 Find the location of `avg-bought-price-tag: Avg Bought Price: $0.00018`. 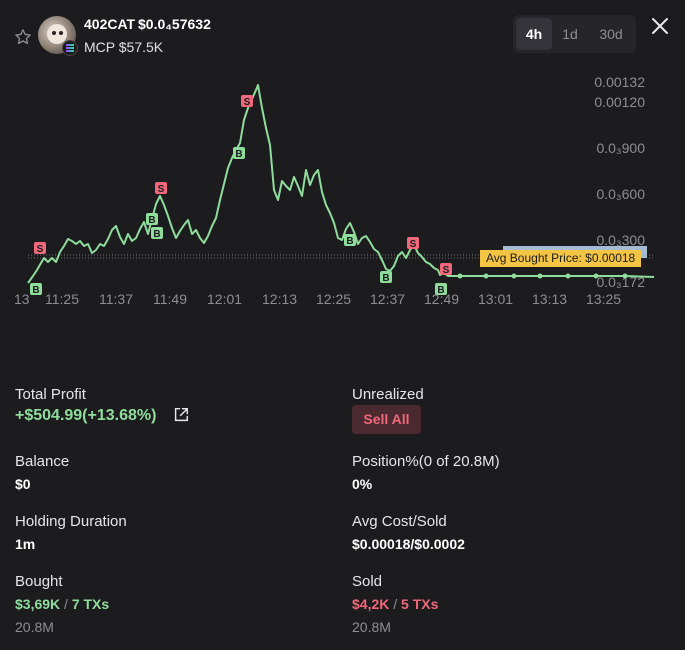

avg-bought-price-tag: Avg Bought Price: $0.00018 is located at coordinates (561, 258).